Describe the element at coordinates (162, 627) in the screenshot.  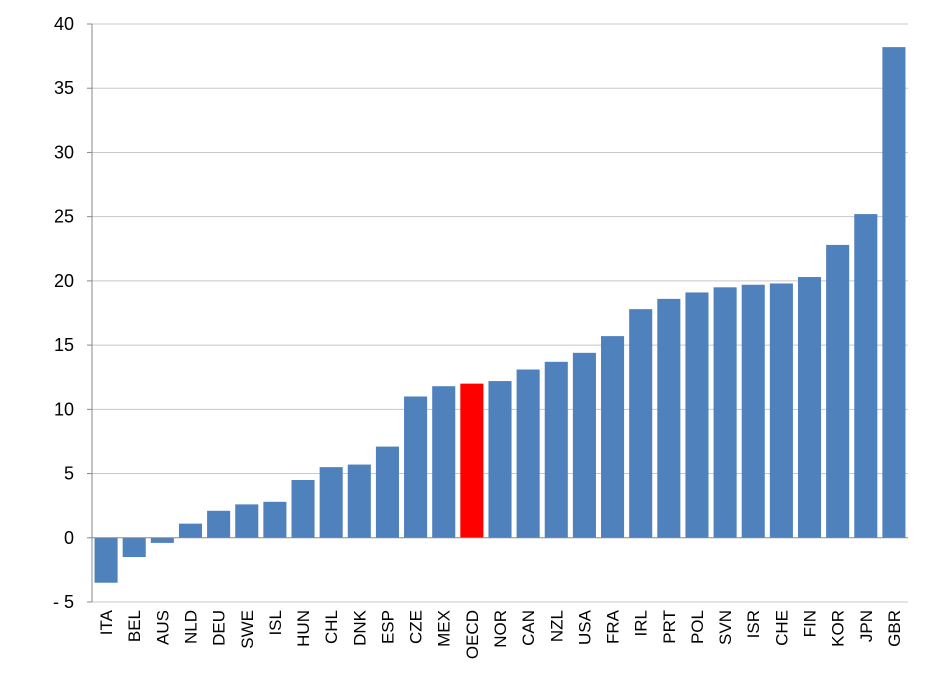
I see `x-tick-label-aus: AUS` at that location.